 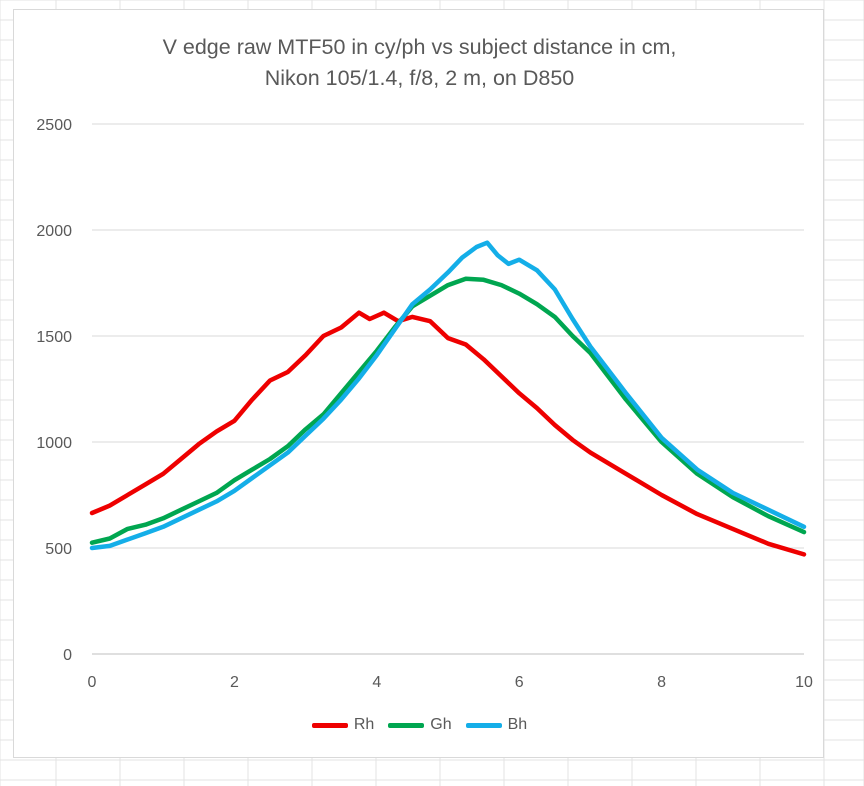 I want to click on legend-item-gh: Gh, so click(x=420, y=725).